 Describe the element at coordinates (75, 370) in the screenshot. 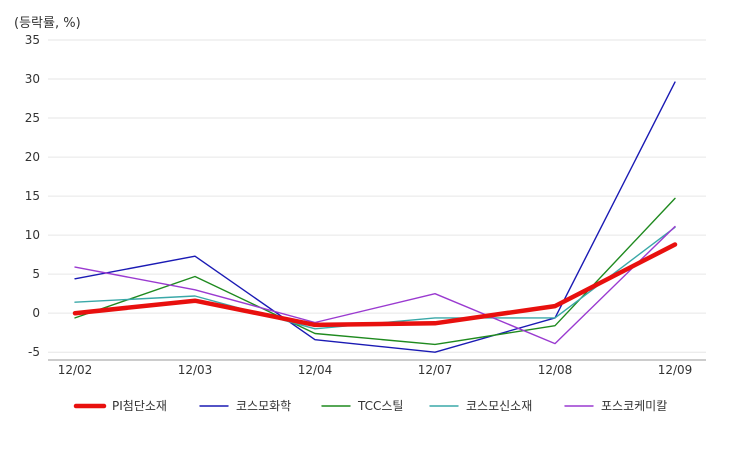

I see `x-tick-label: 12/02` at that location.